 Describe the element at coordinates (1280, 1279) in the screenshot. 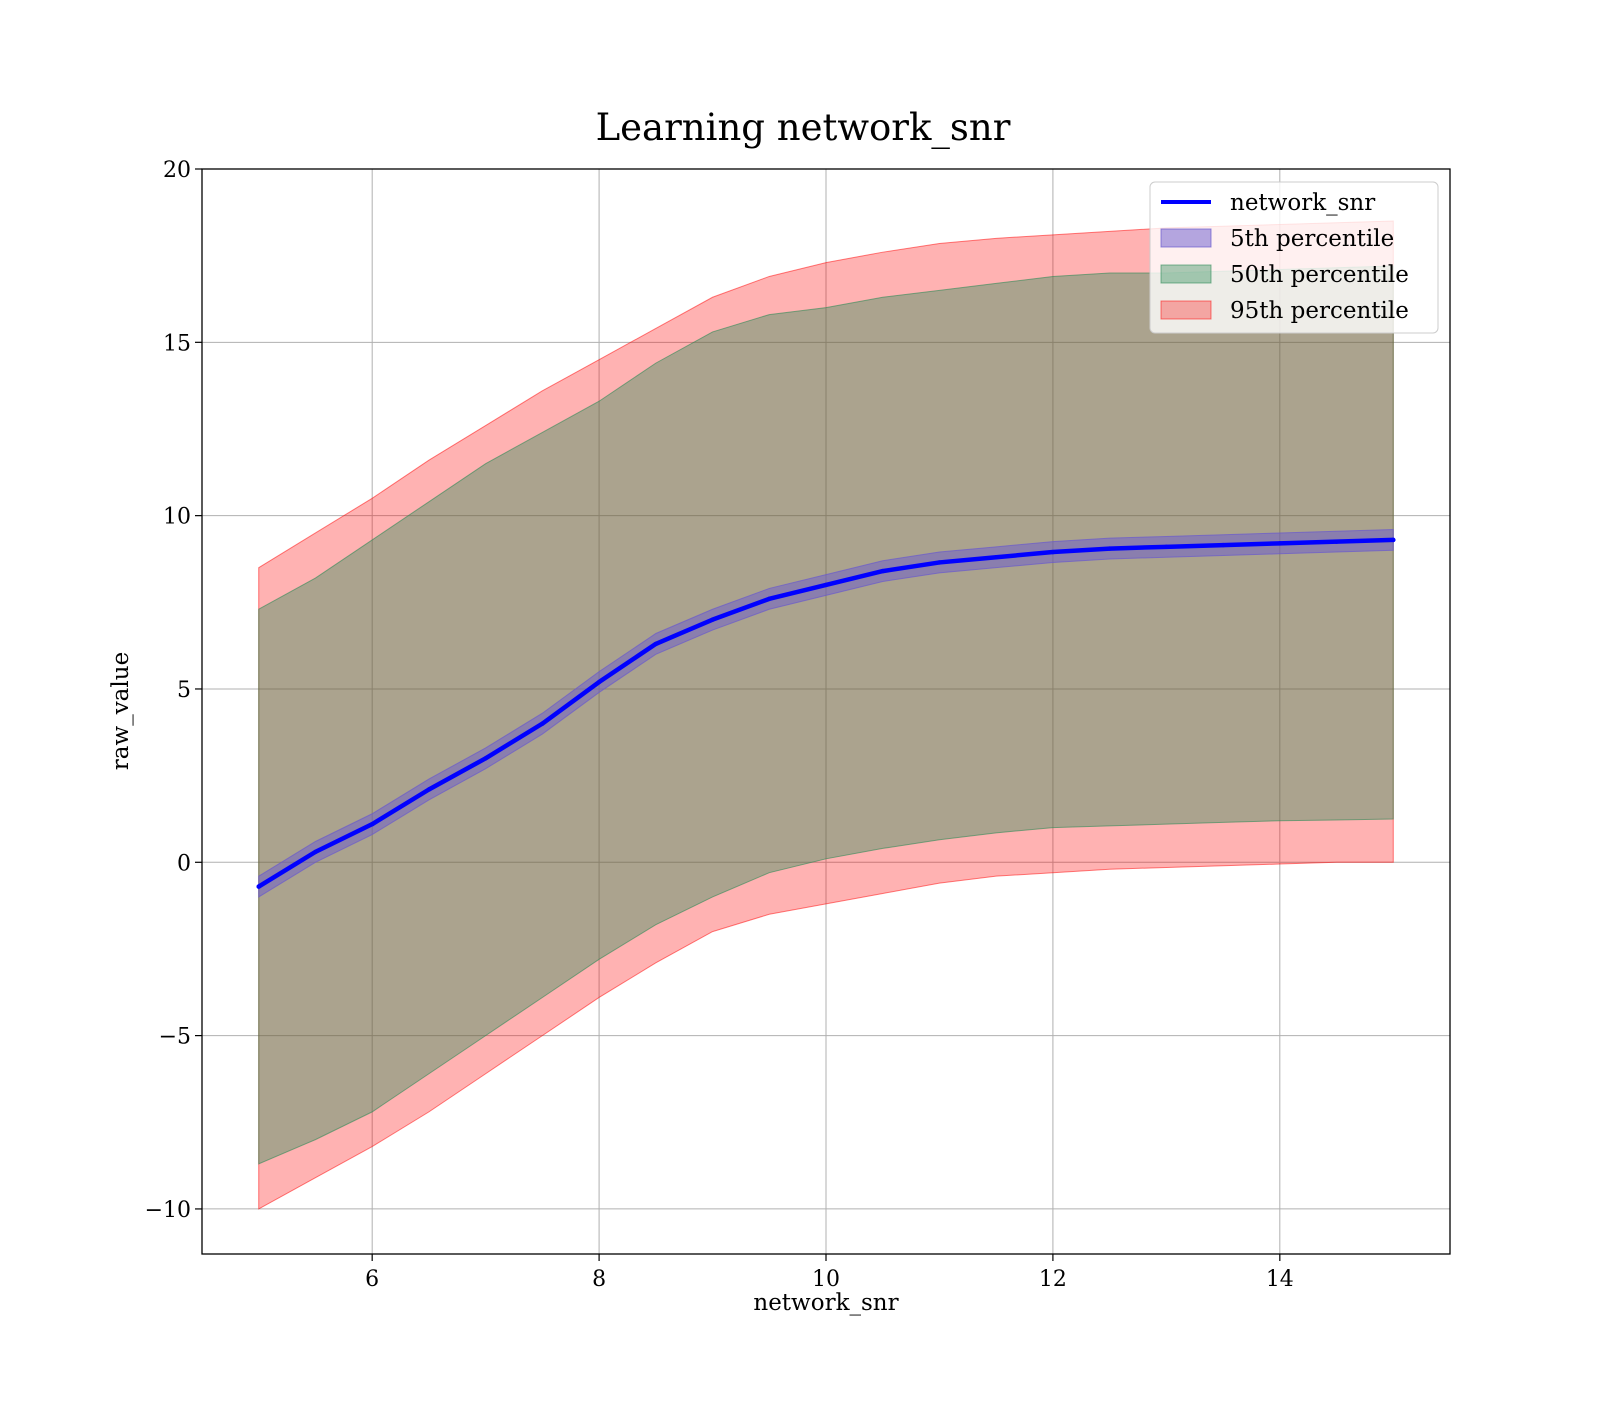

I see `x-tick-label: 14` at that location.